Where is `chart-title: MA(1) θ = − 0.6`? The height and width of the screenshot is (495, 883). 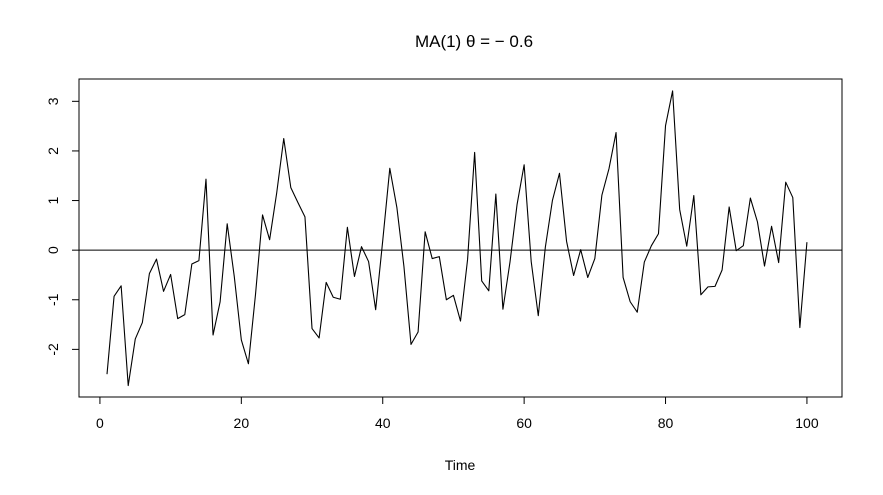 chart-title: MA(1) θ = − 0.6 is located at coordinates (474, 41).